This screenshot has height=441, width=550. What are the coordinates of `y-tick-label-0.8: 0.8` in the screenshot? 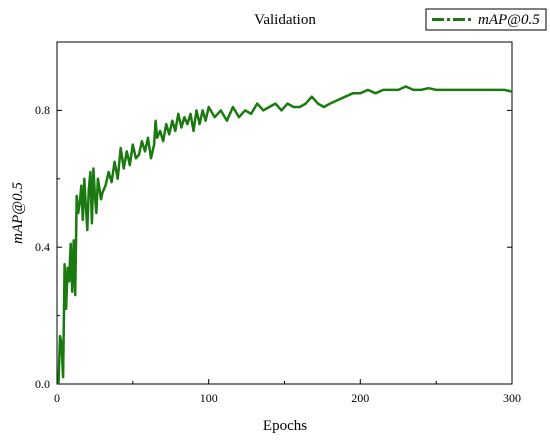 It's located at (42, 110).